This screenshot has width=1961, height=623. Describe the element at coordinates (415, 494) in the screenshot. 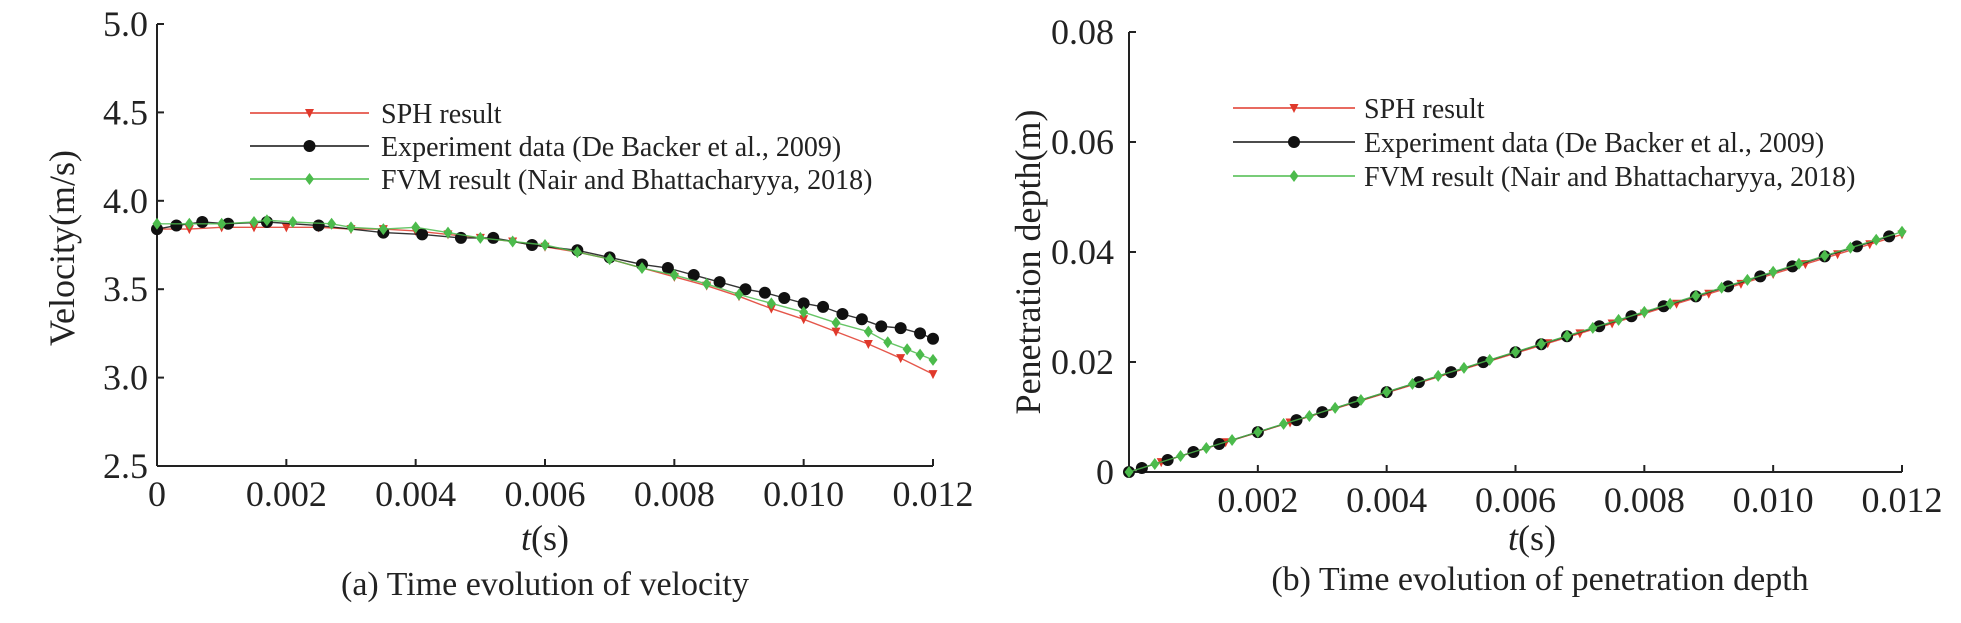

I see `x-tick-label: 0.004` at that location.